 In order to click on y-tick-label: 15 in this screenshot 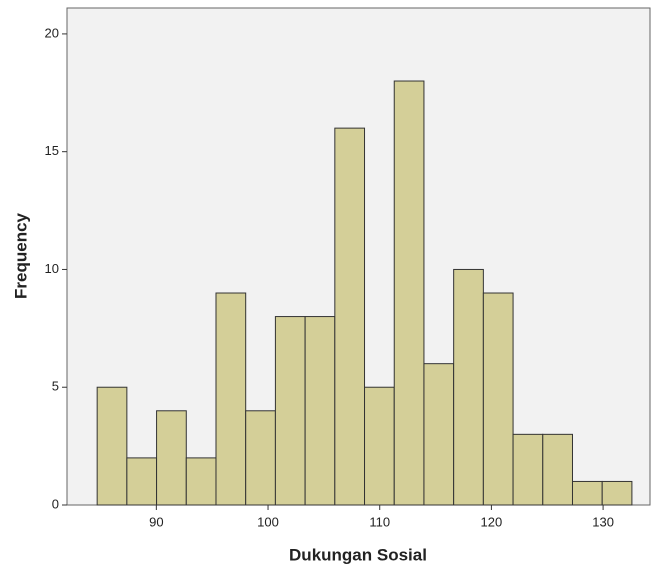, I will do `click(52, 150)`.